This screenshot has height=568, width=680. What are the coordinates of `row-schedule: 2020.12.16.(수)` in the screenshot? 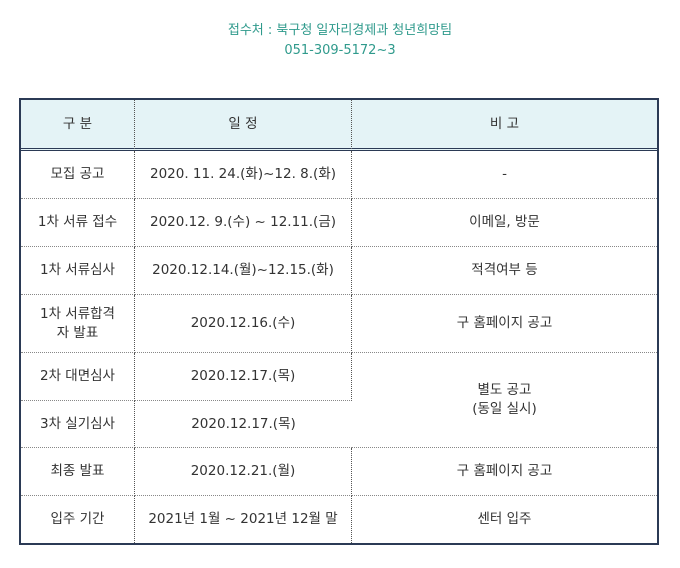 It's located at (243, 324).